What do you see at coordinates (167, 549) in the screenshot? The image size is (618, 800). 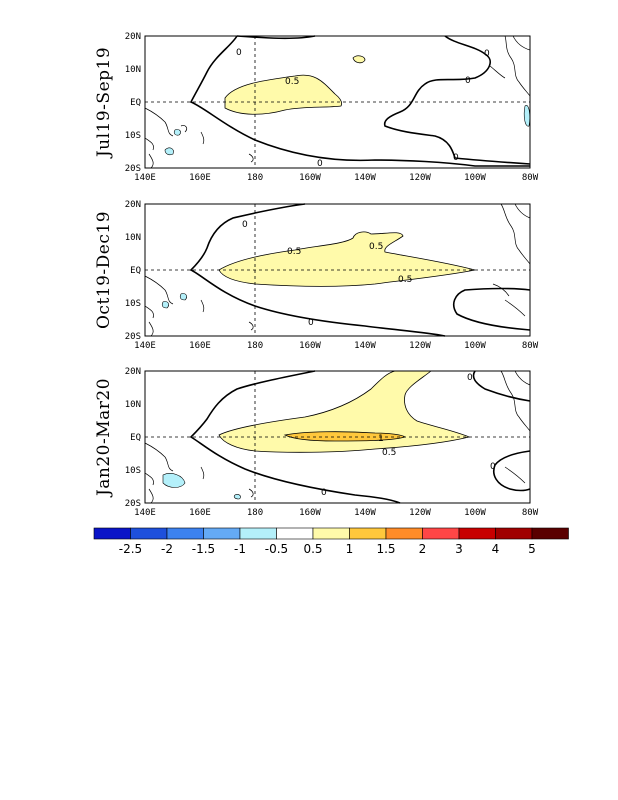 I see `colorbar-tick-label: -2` at bounding box center [167, 549].